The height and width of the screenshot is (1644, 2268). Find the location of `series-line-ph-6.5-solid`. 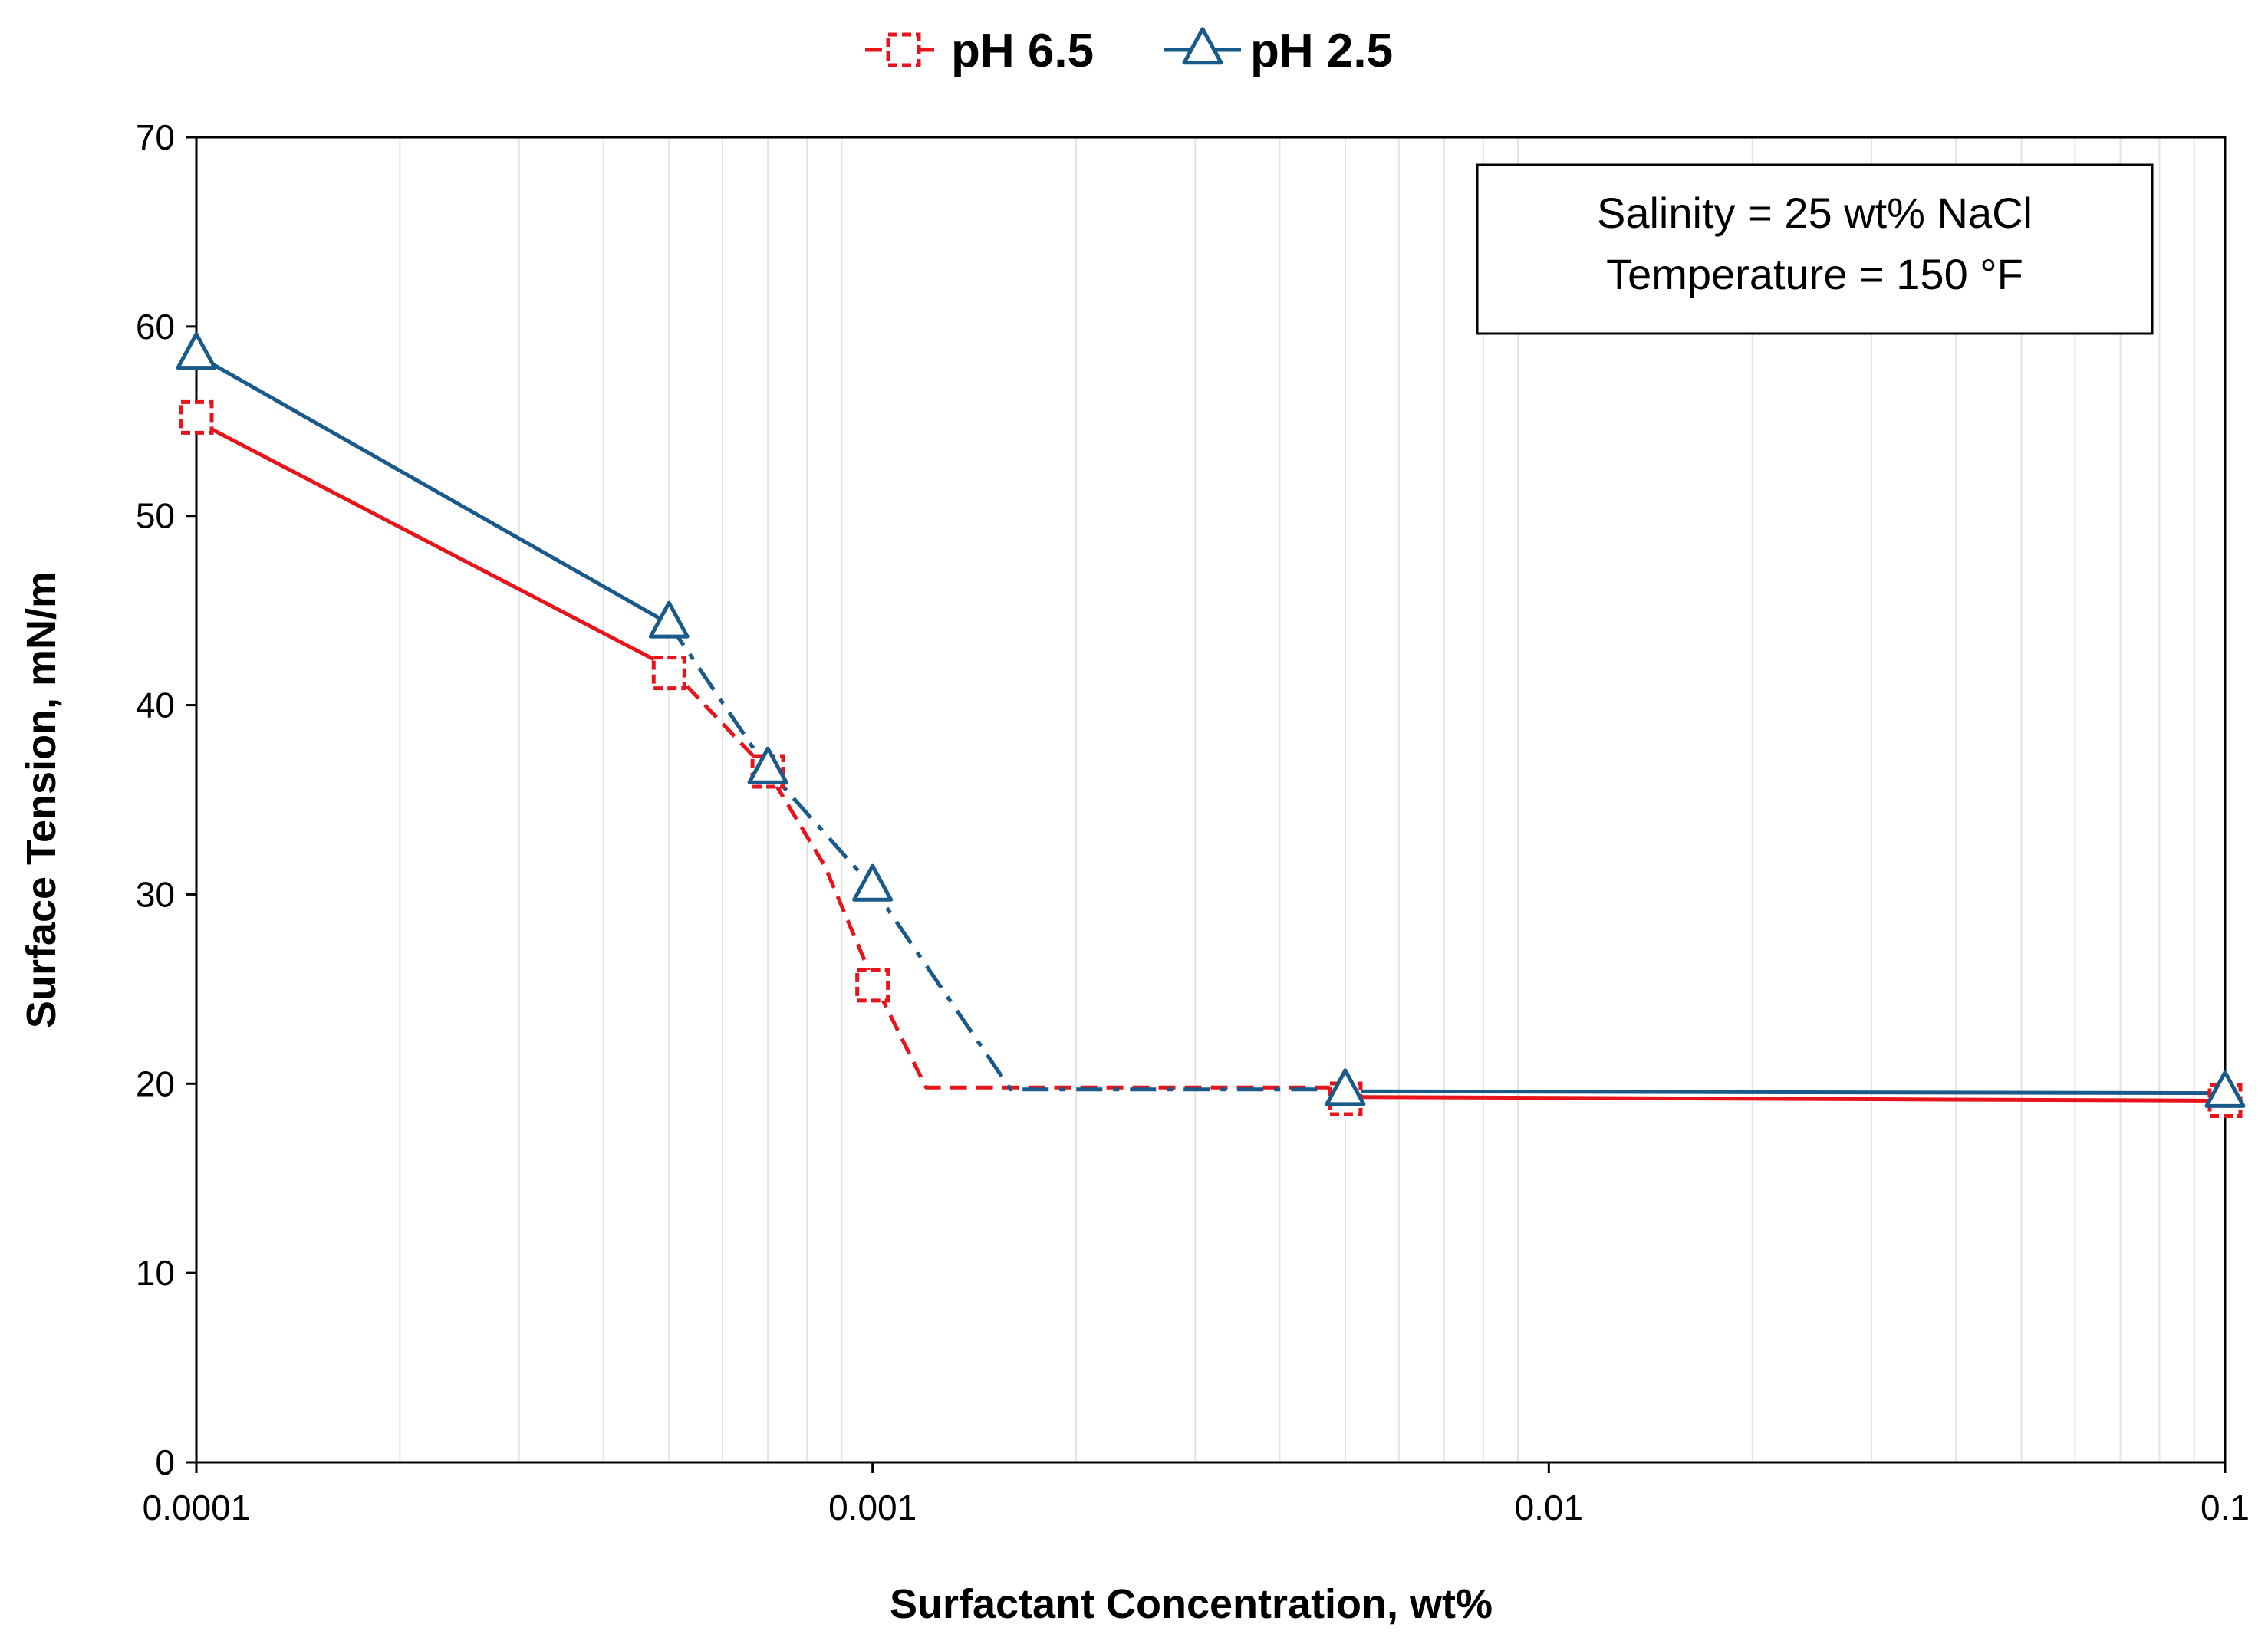

series-line-ph-6.5-solid is located at coordinates (433, 544).